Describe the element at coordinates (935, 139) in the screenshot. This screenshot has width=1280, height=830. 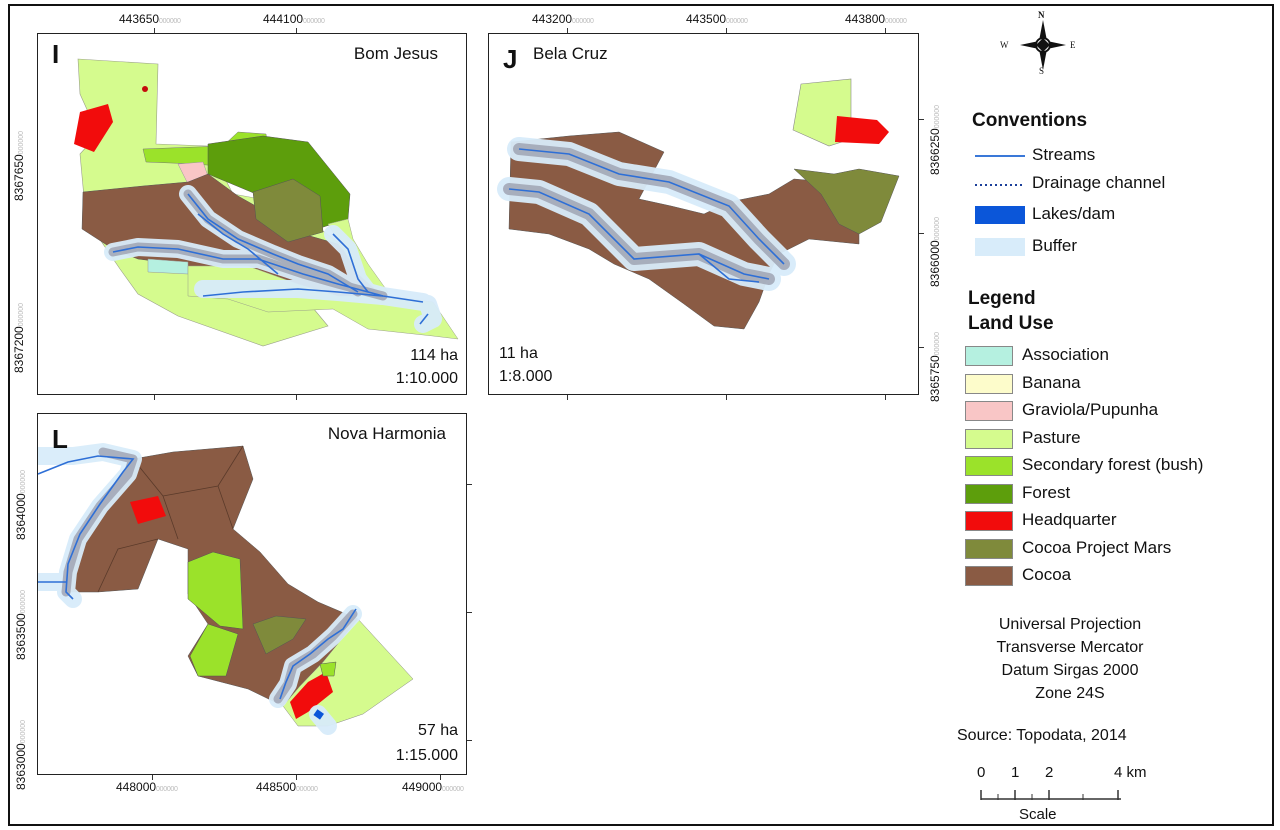
I see `y-tick-label: 8366250000000` at that location.